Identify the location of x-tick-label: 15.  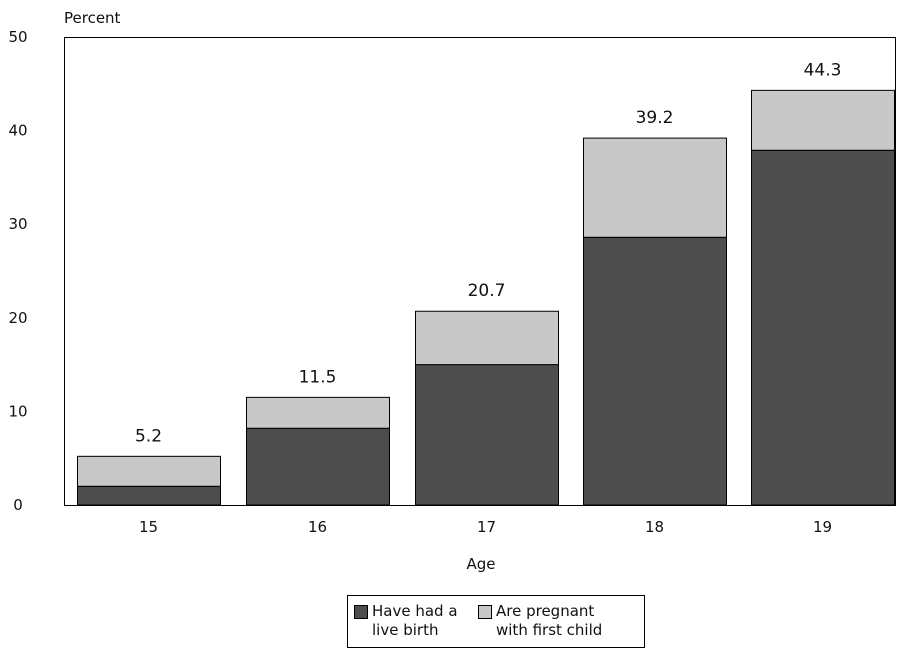
(148, 527).